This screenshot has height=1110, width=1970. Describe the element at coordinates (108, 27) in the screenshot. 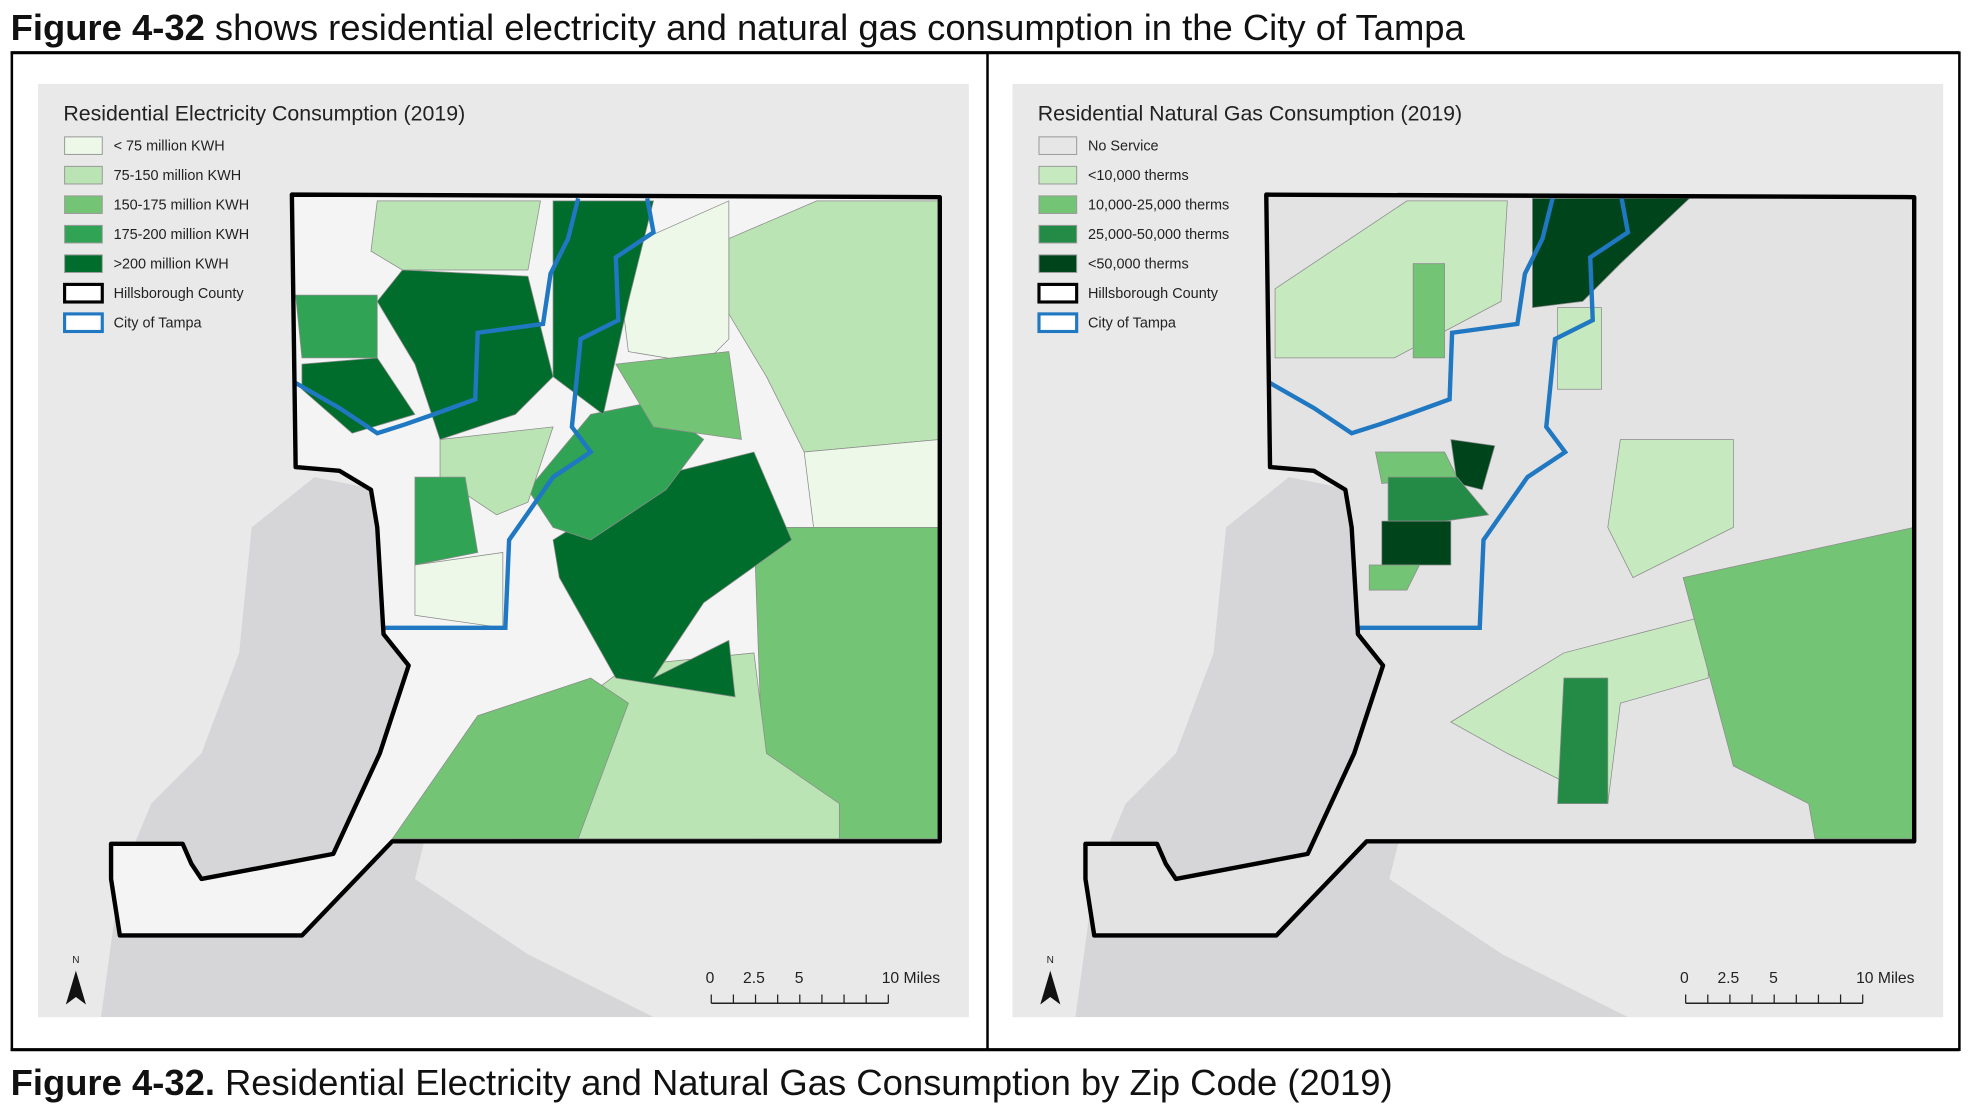

I see `figure-label: Figure 4-32` at that location.